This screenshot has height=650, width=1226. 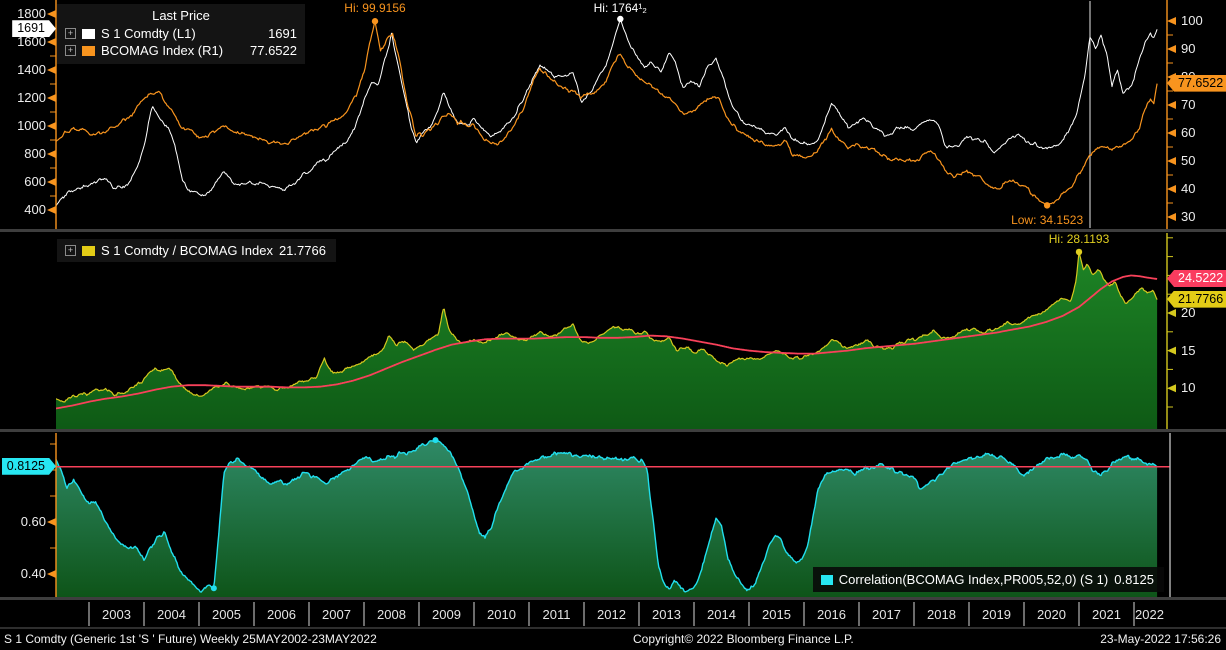 What do you see at coordinates (302, 250) in the screenshot?
I see `series-value: 21.7766` at bounding box center [302, 250].